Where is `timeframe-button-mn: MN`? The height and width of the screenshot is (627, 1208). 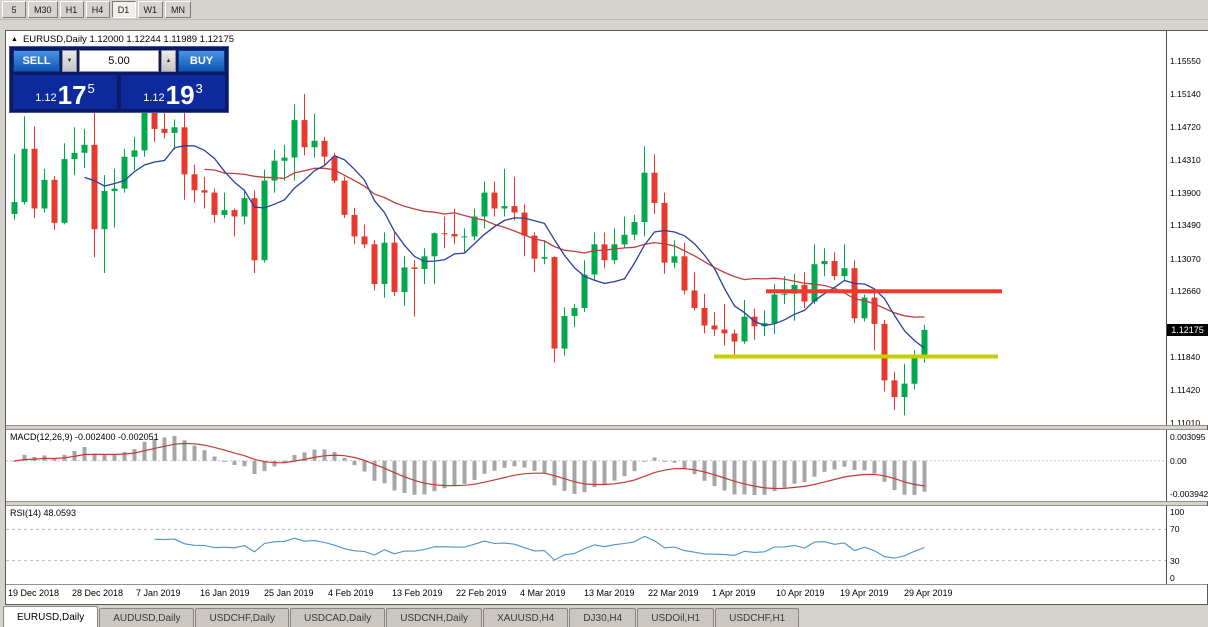 timeframe-button-mn: MN is located at coordinates (178, 9).